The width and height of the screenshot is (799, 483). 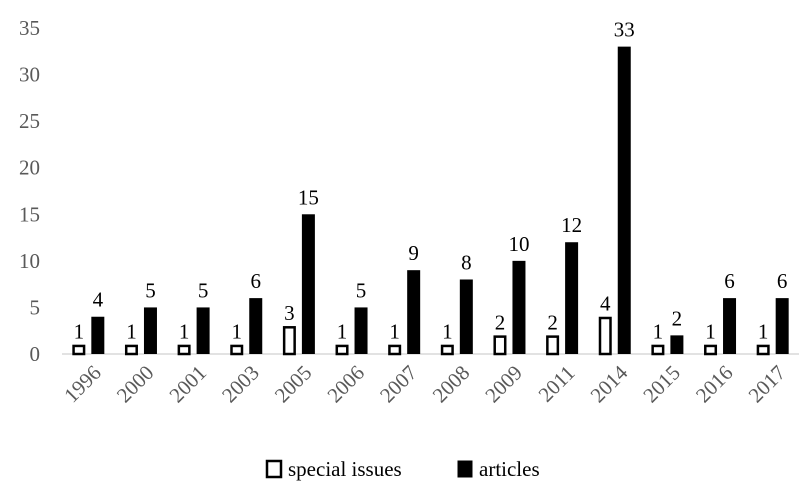 What do you see at coordinates (29, 168) in the screenshot?
I see `y-tick-label: 20` at bounding box center [29, 168].